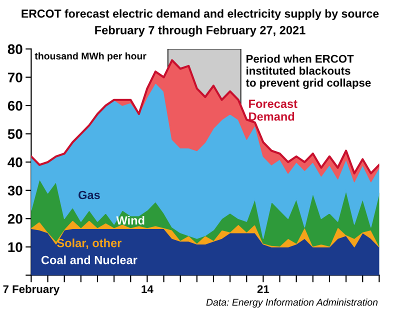  I want to click on chart-subtitle: February 7 through February 27, 2021, so click(200, 31).